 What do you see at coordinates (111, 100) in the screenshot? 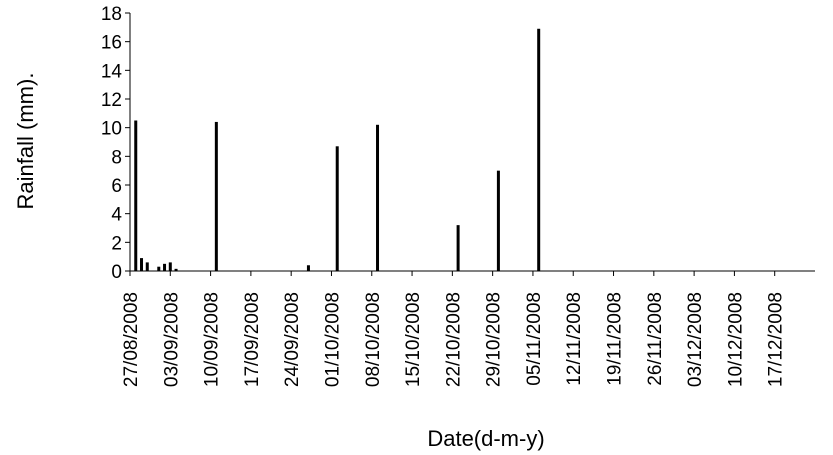
I see `y-tick-label: 12` at bounding box center [111, 100].